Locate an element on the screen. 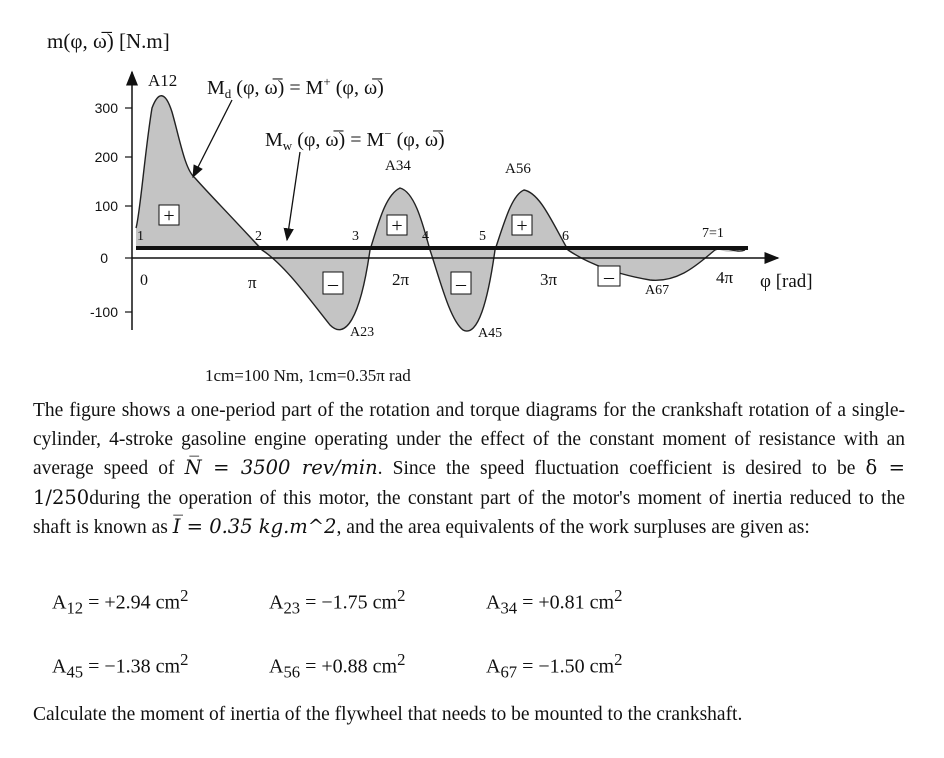 This screenshot has height=758, width=944. y-tick-0: 0 is located at coordinates (104, 258).